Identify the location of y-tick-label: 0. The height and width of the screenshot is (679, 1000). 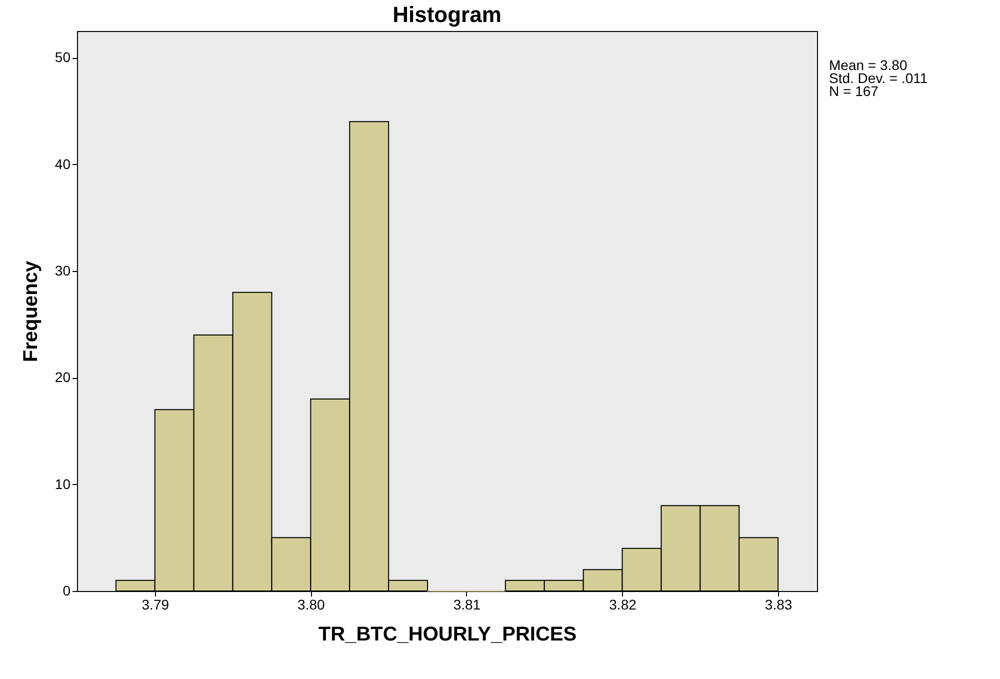
(66, 590).